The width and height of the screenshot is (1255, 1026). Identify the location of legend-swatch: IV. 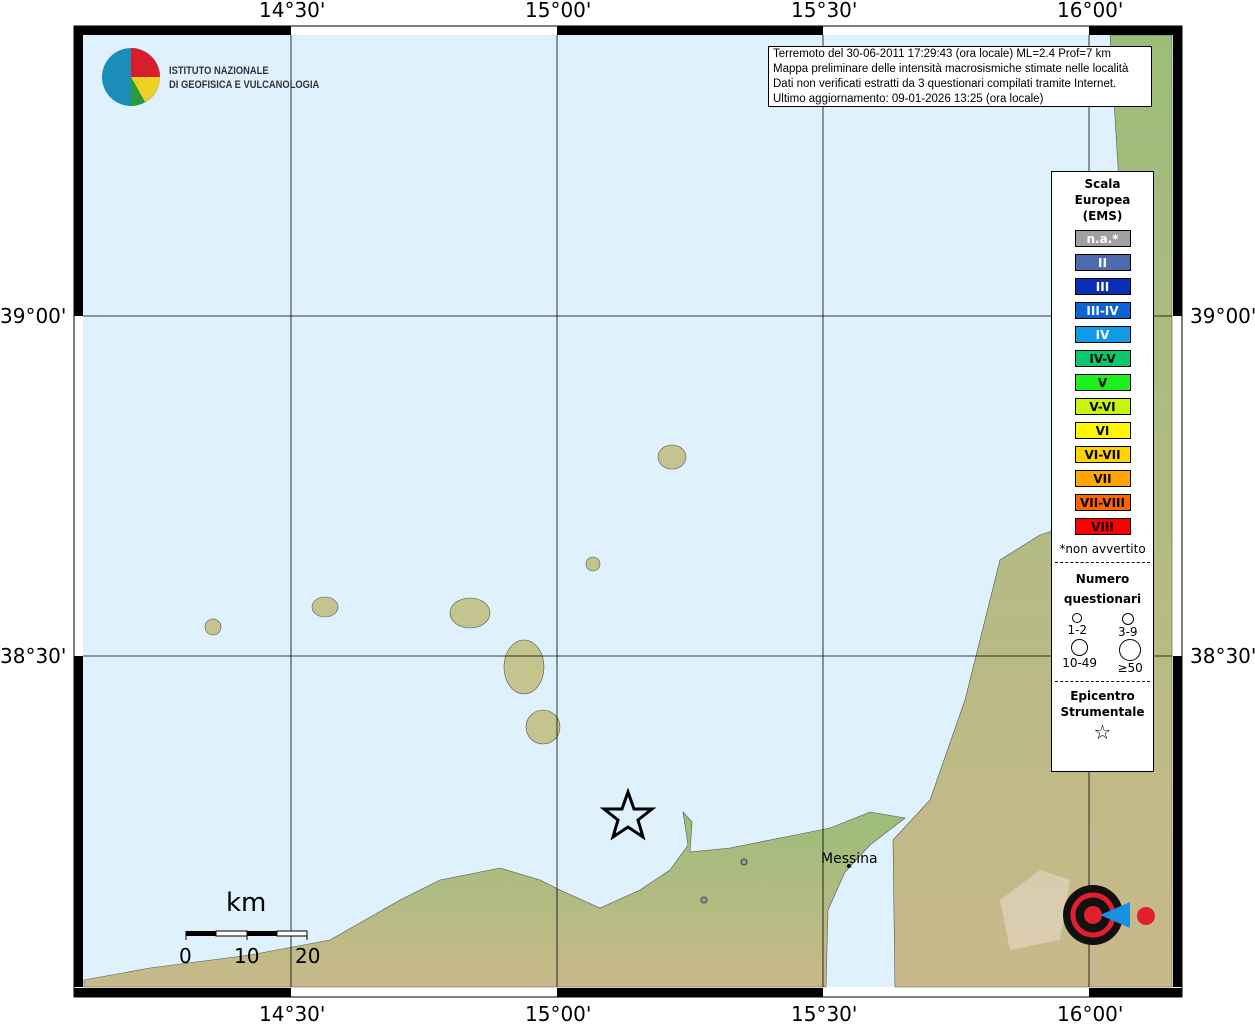
(1102, 334).